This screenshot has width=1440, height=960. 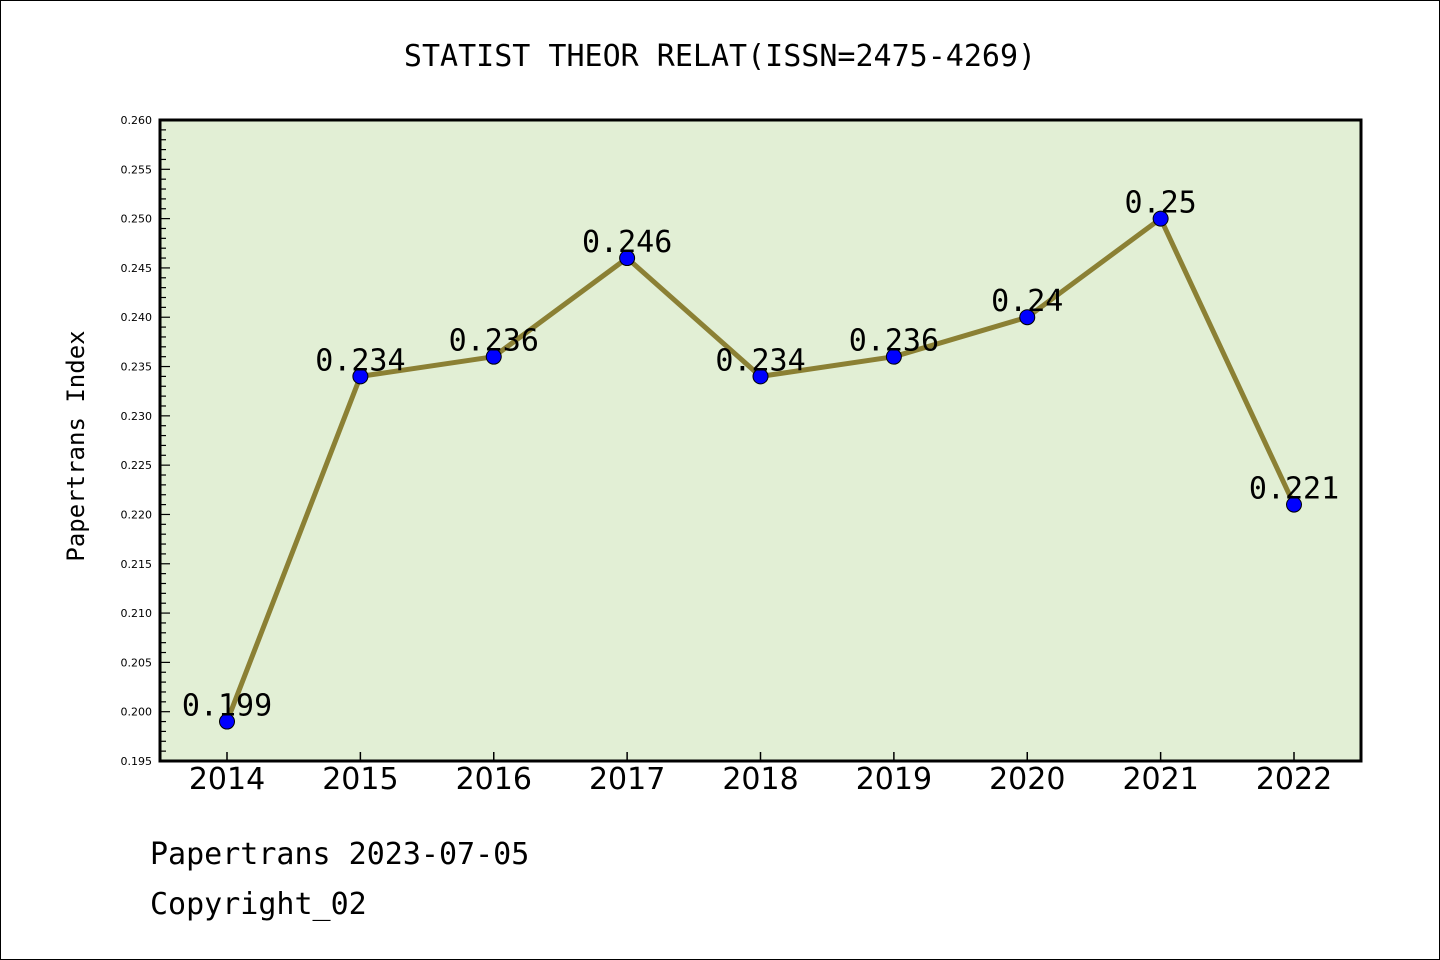 What do you see at coordinates (137, 120) in the screenshot?
I see `y-tick-label: 0.260` at bounding box center [137, 120].